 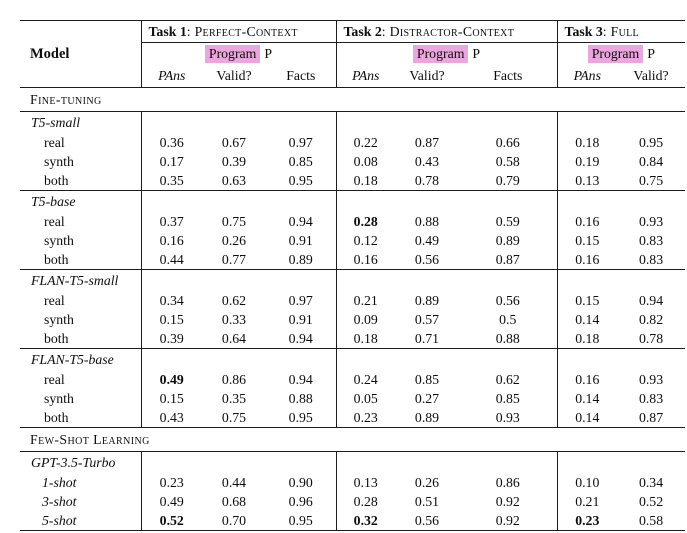 What do you see at coordinates (234, 161) in the screenshot?
I see `value-cell: 0.39` at bounding box center [234, 161].